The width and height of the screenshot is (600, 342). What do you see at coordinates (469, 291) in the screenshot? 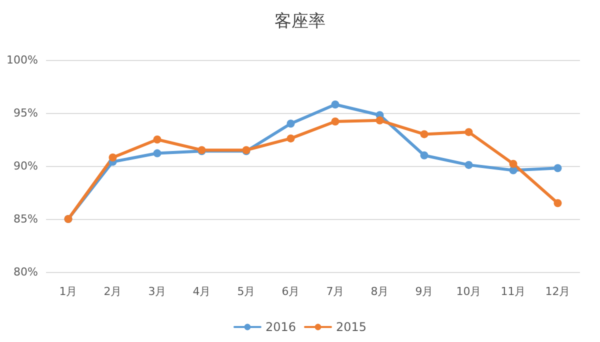
I see `x-tick-label: 10月` at bounding box center [469, 291].